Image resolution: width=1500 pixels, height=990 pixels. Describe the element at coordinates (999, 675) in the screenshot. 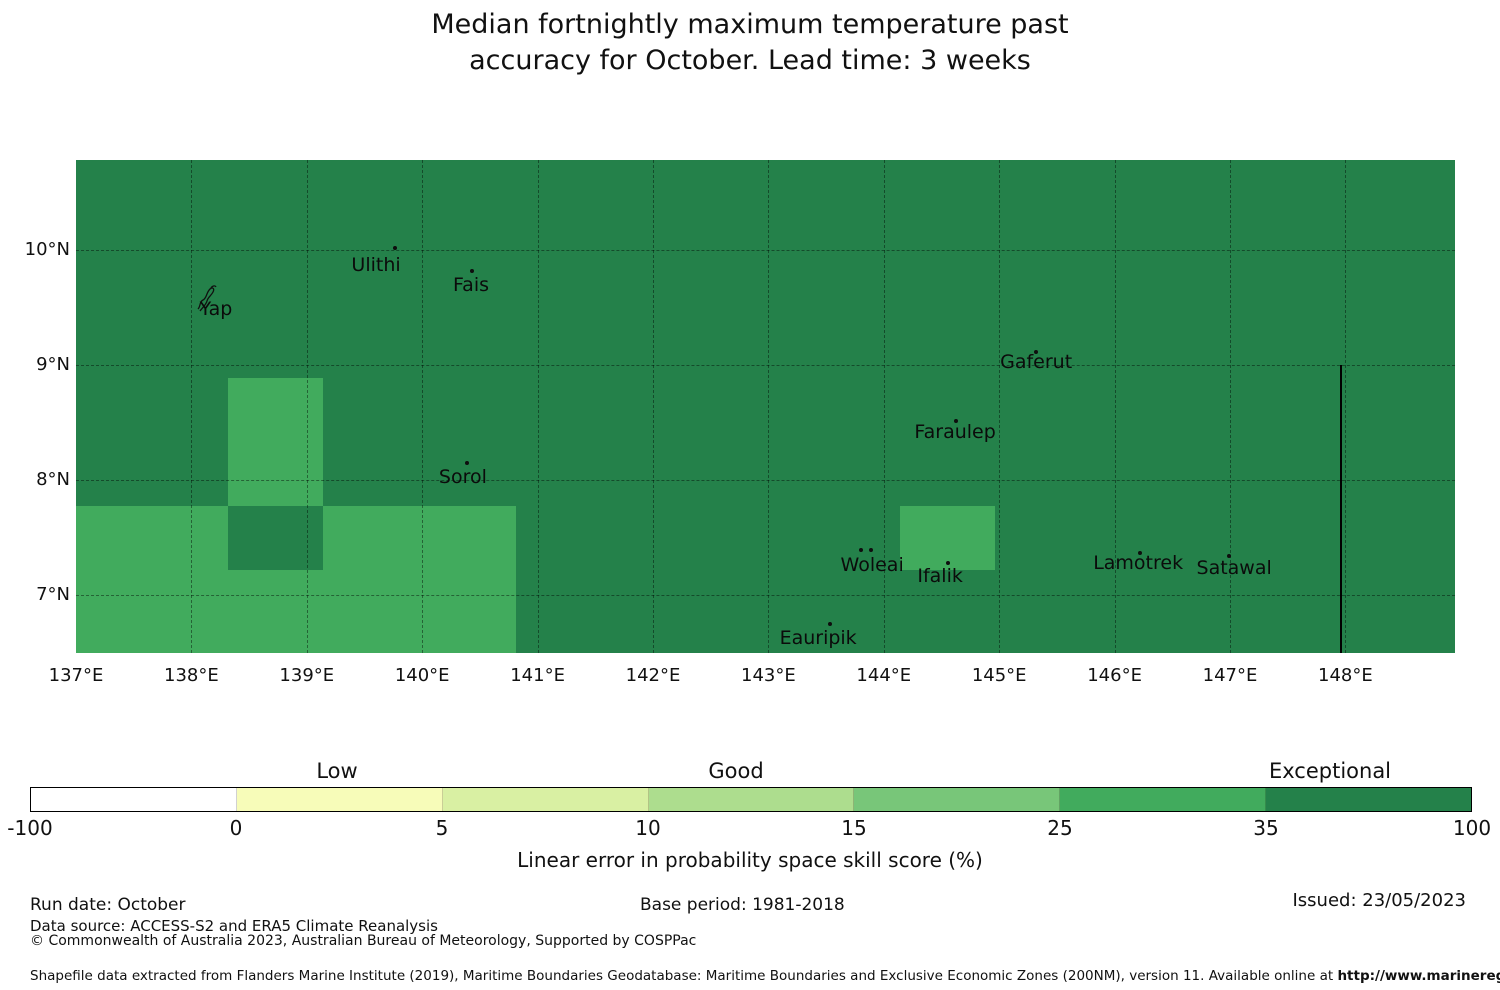

I see `x-tick-145e: 145°E` at that location.